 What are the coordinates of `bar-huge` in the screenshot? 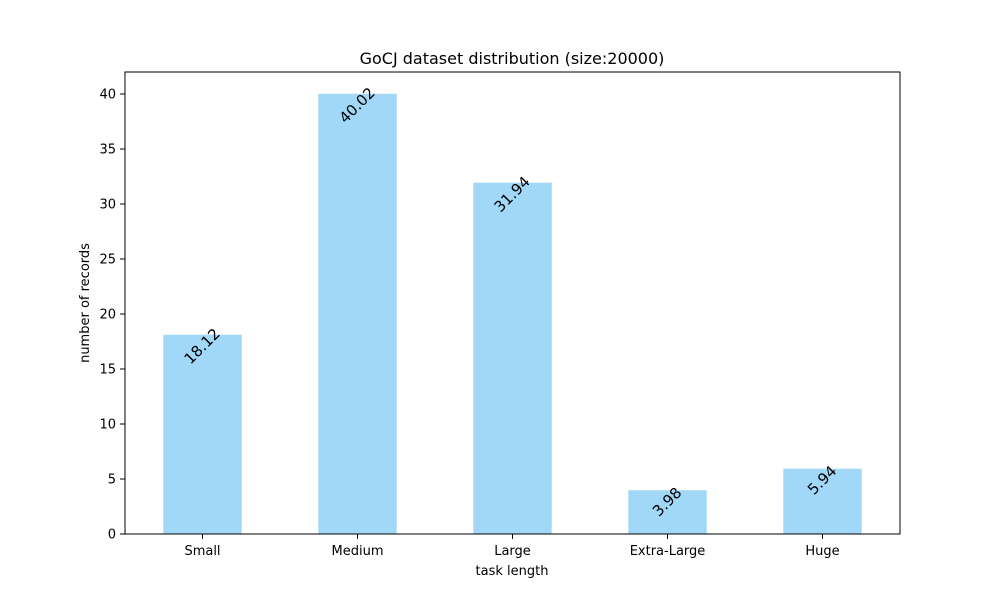 It's located at (822, 501).